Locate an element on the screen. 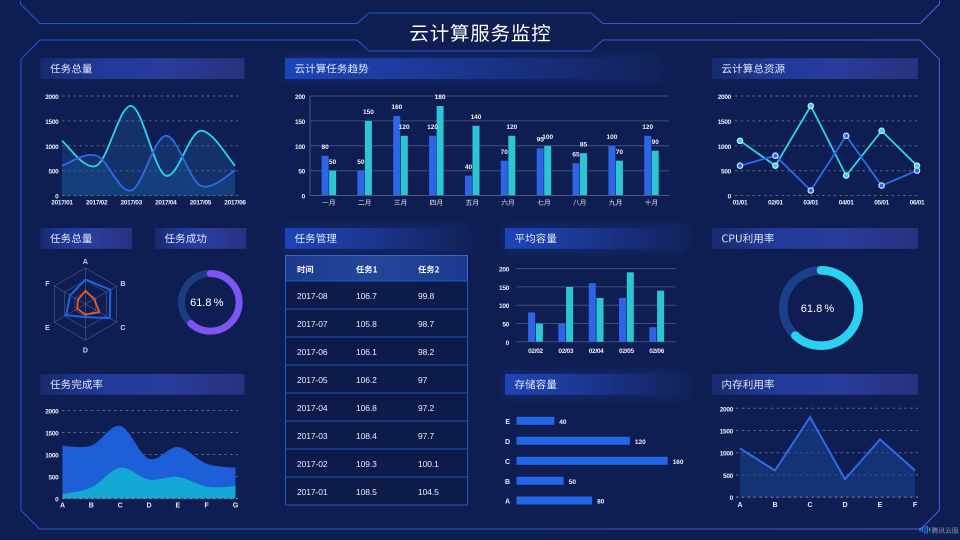 The image size is (960, 540). svg-text: 97.7 is located at coordinates (426, 436).